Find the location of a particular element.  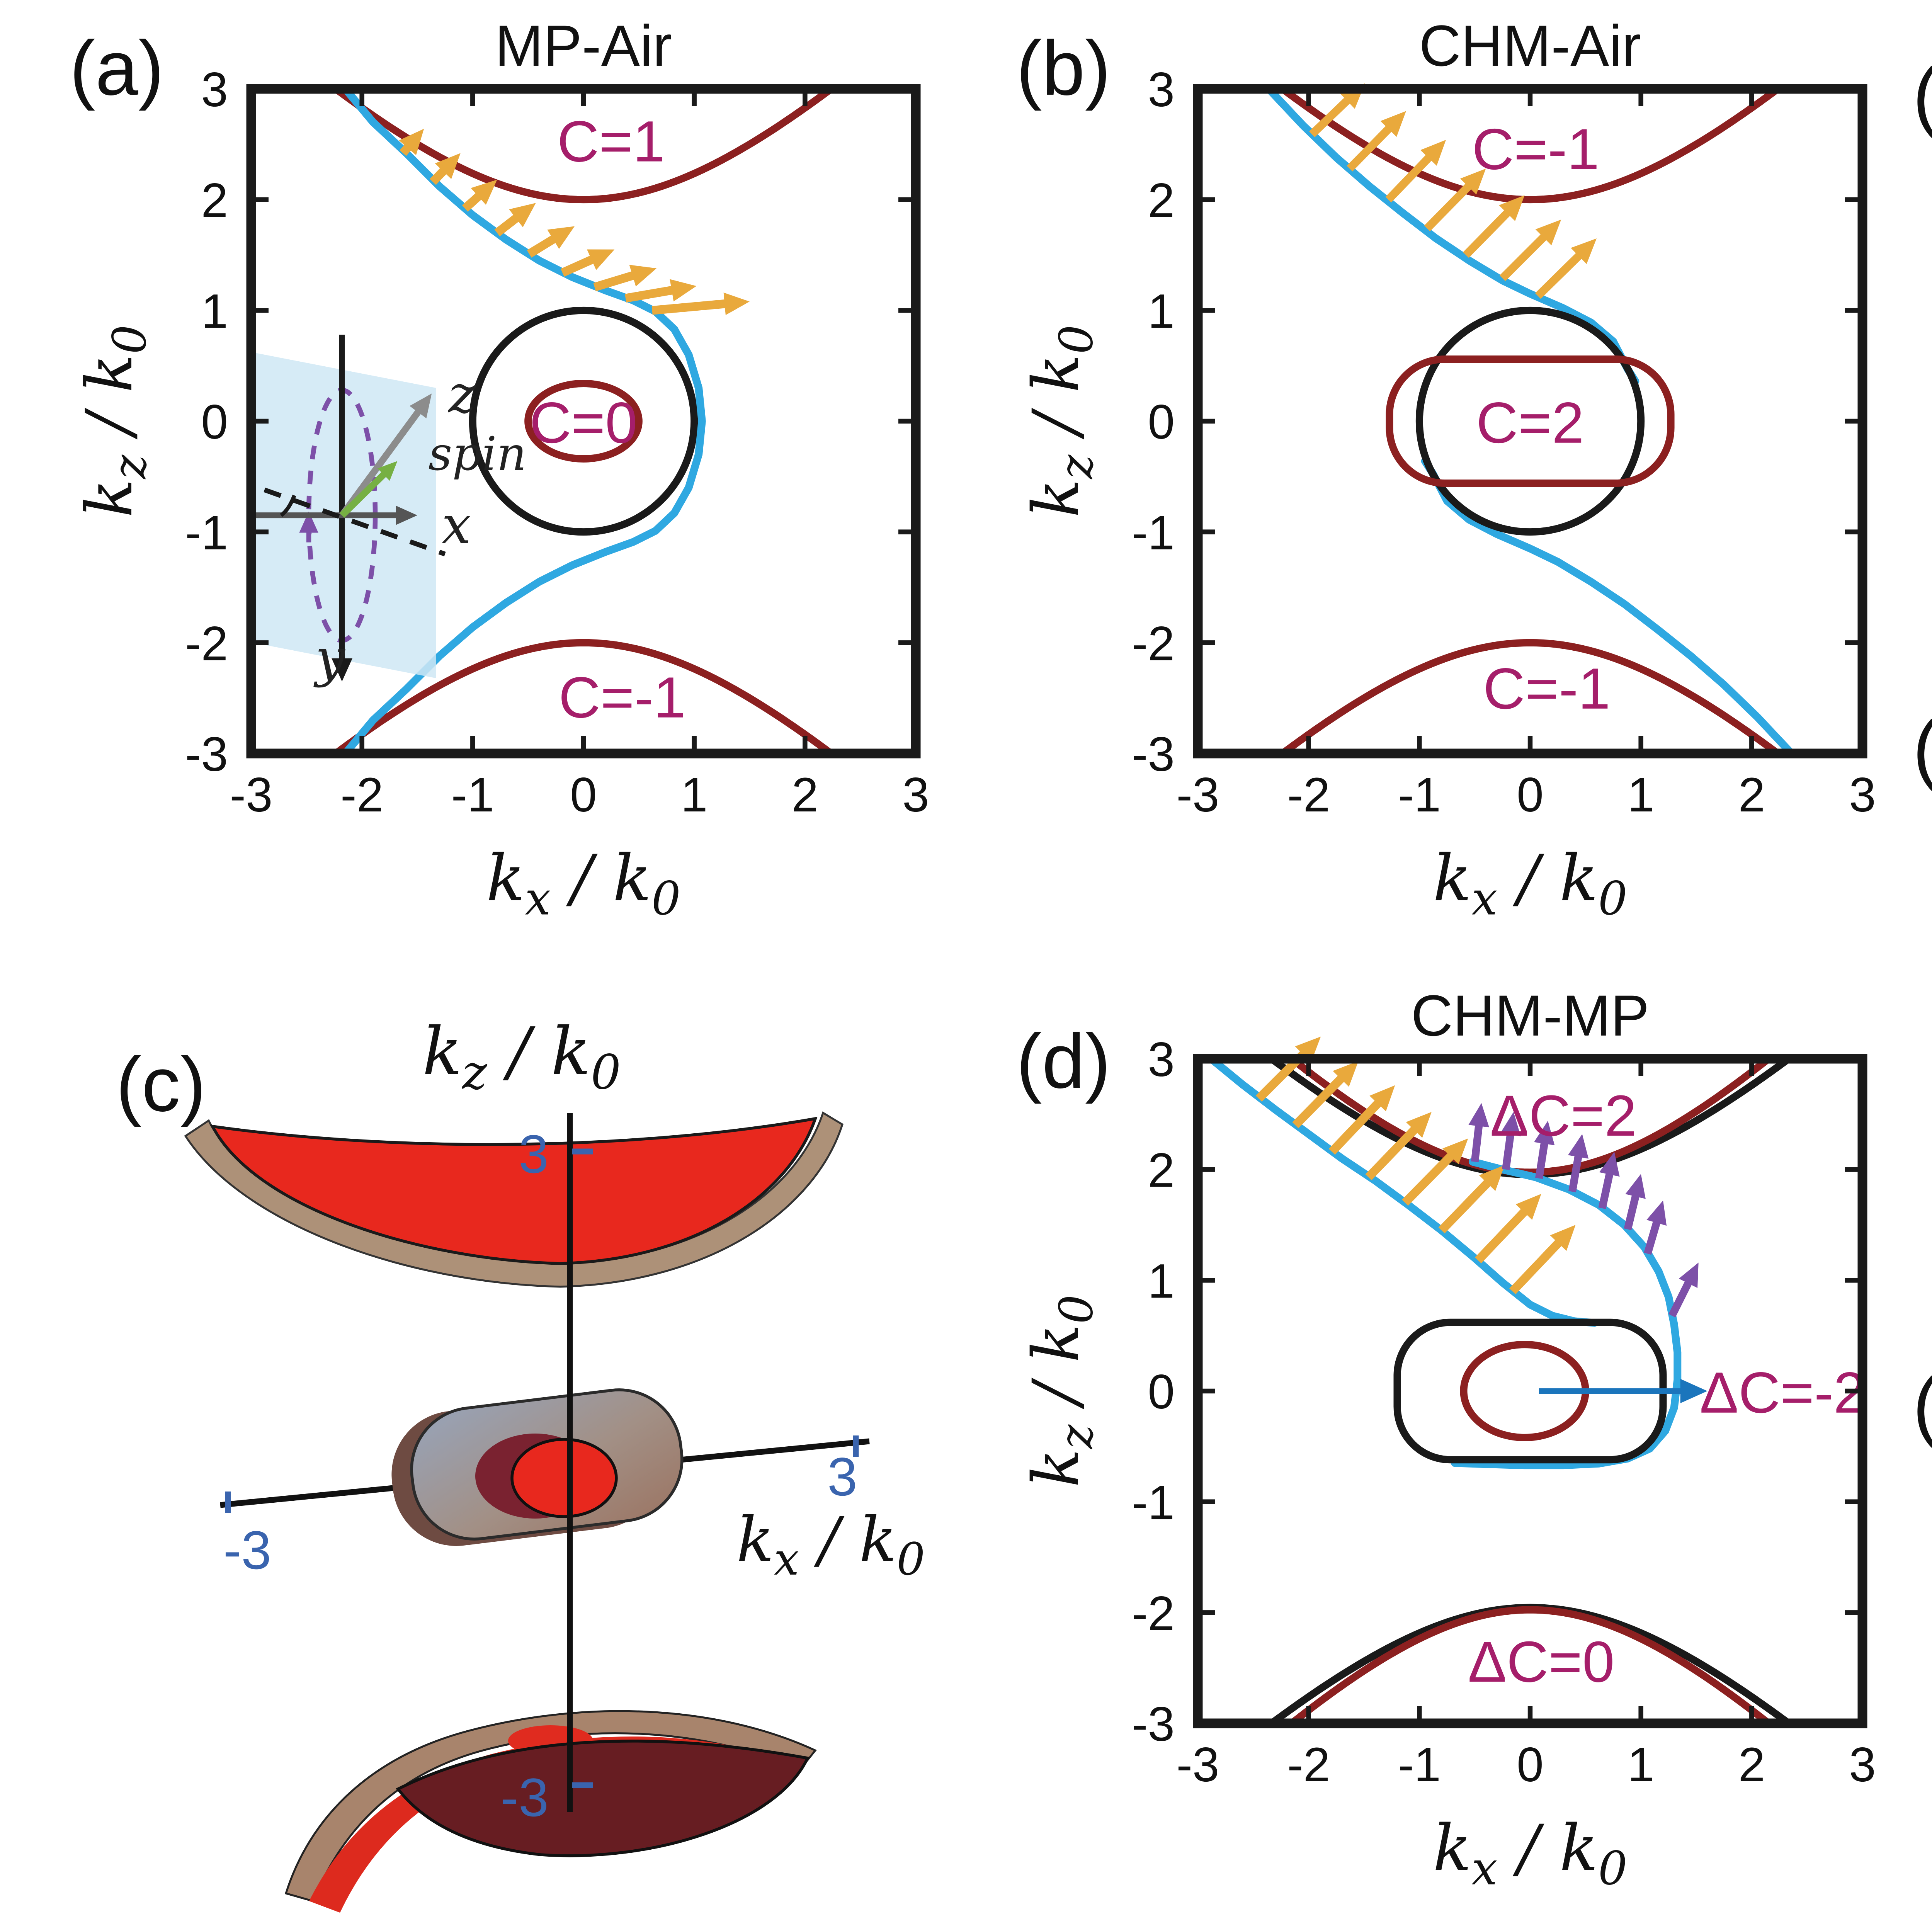

inset-x-dashed-axis is located at coordinates (355, 521).